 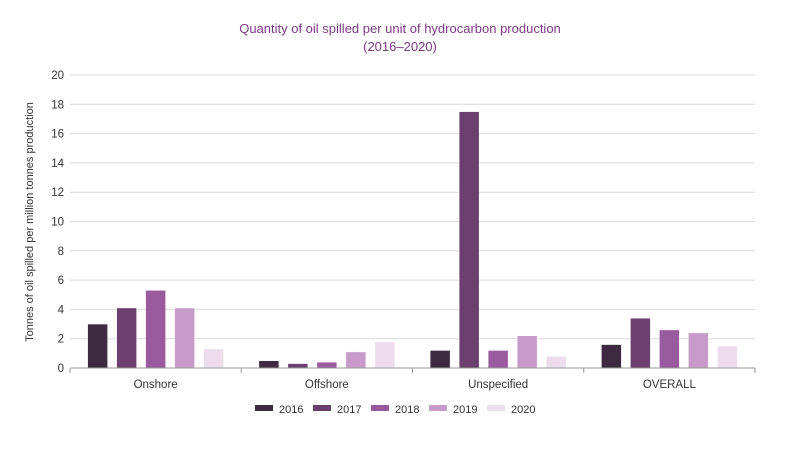 I want to click on y-tick-label: 18, so click(x=57, y=105).